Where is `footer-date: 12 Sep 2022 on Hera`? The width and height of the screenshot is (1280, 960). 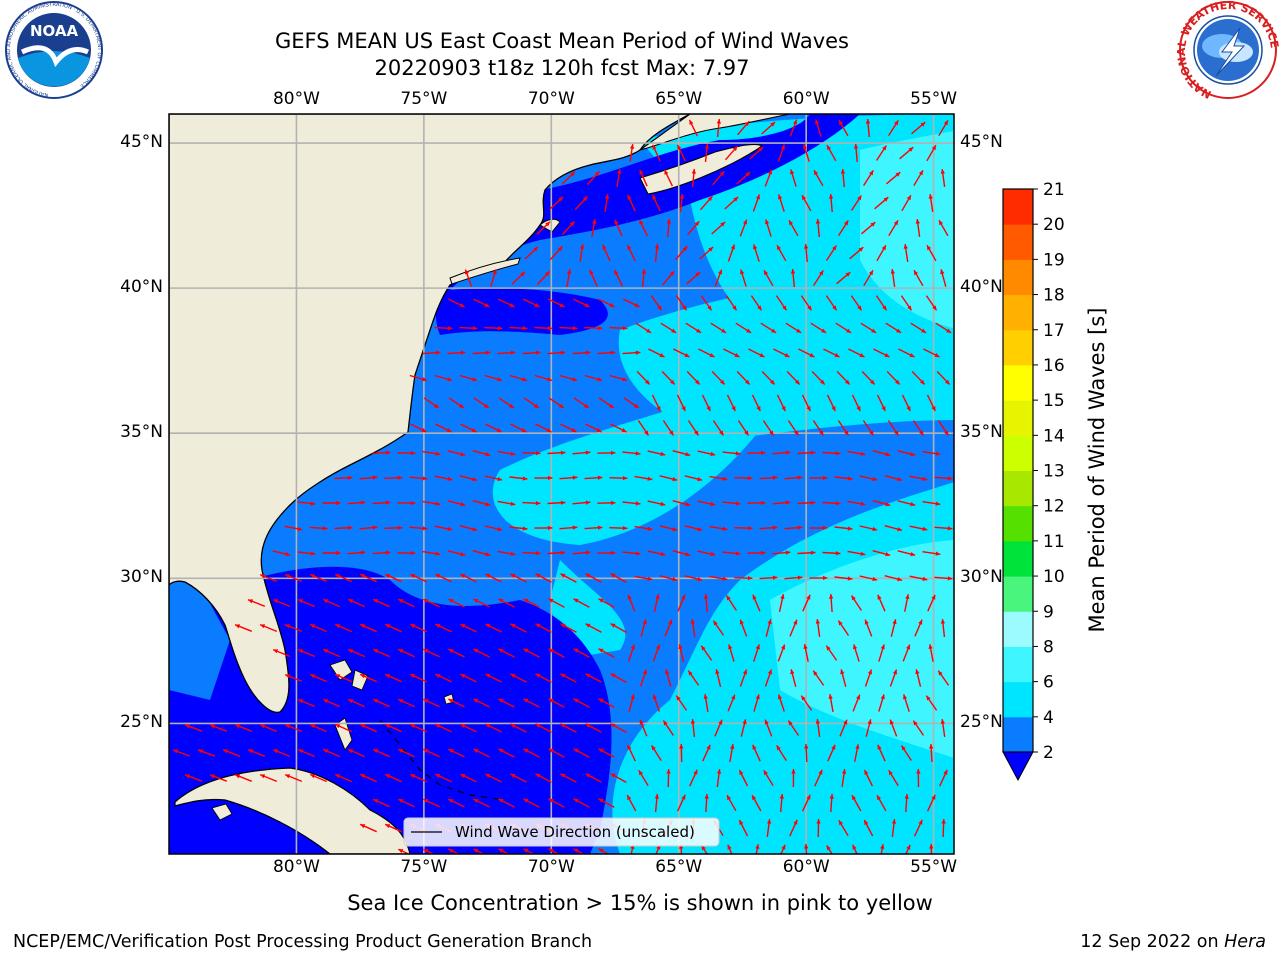
footer-date: 12 Sep 2022 on Hera is located at coordinates (1173, 942).